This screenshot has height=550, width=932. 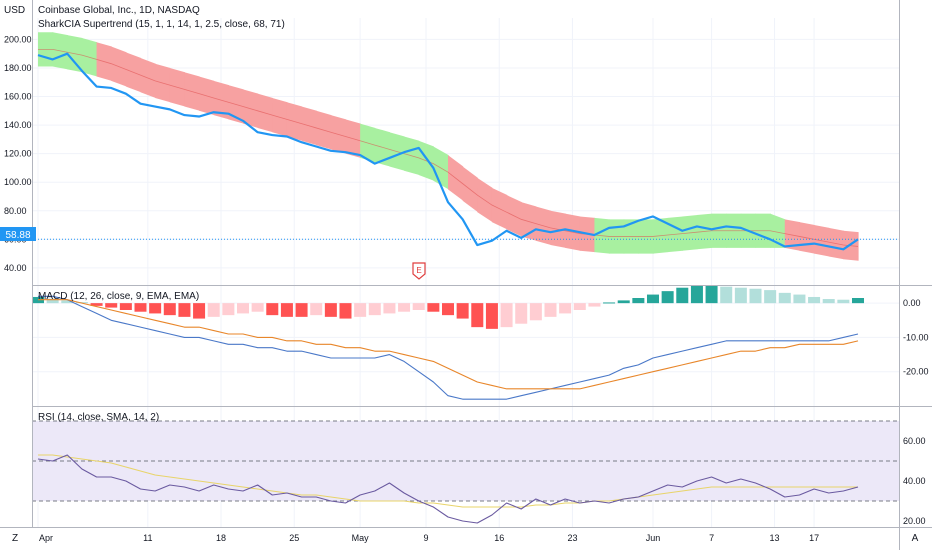 I want to click on x-tick-label: Jun, so click(x=653, y=538).